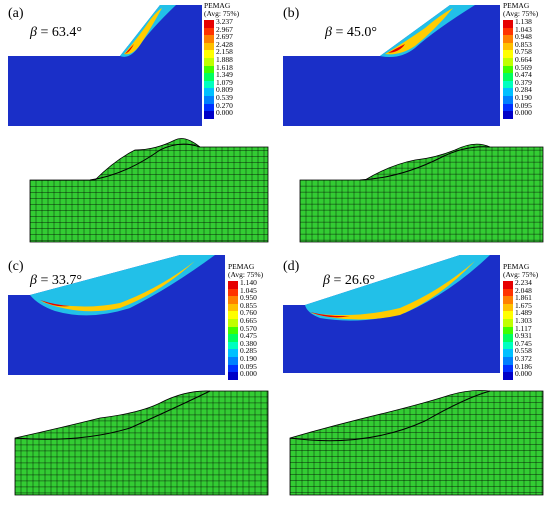  Describe the element at coordinates (224, 97) in the screenshot. I see `legend-value: 0.539` at that location.